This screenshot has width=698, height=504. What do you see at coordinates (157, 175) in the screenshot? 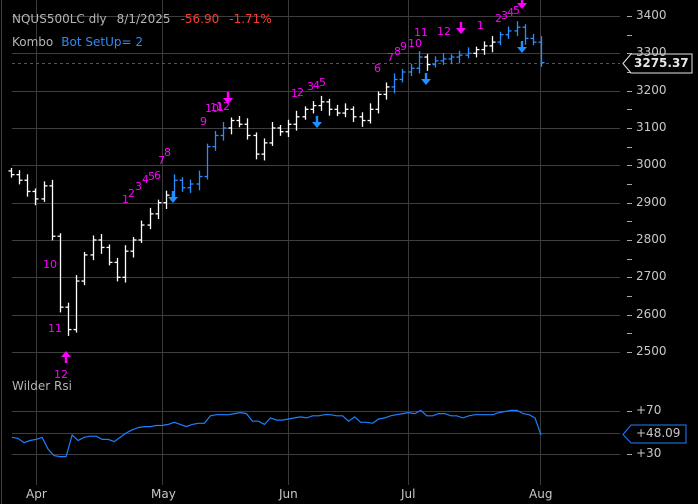
I see `td-count-label: 6` at bounding box center [157, 175].